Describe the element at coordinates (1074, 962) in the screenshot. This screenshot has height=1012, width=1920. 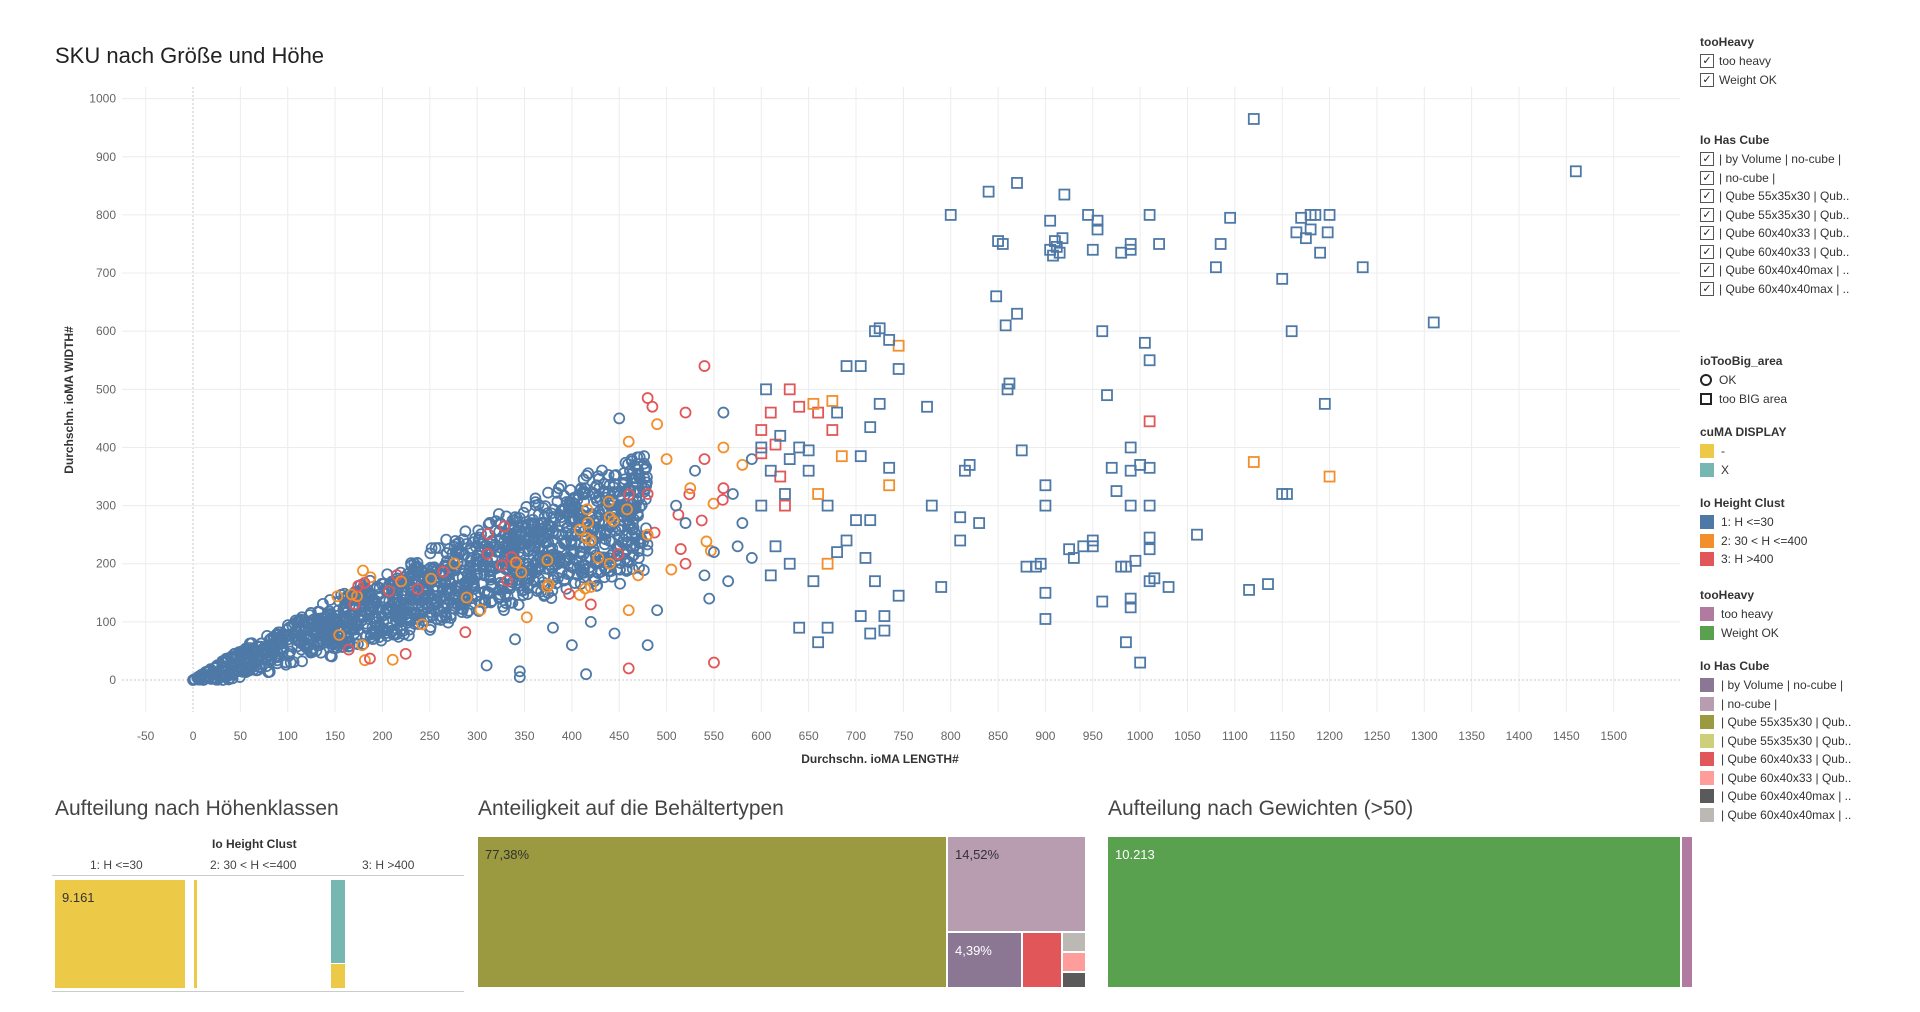
I see `treemap-block-qube-60x33-pink` at that location.